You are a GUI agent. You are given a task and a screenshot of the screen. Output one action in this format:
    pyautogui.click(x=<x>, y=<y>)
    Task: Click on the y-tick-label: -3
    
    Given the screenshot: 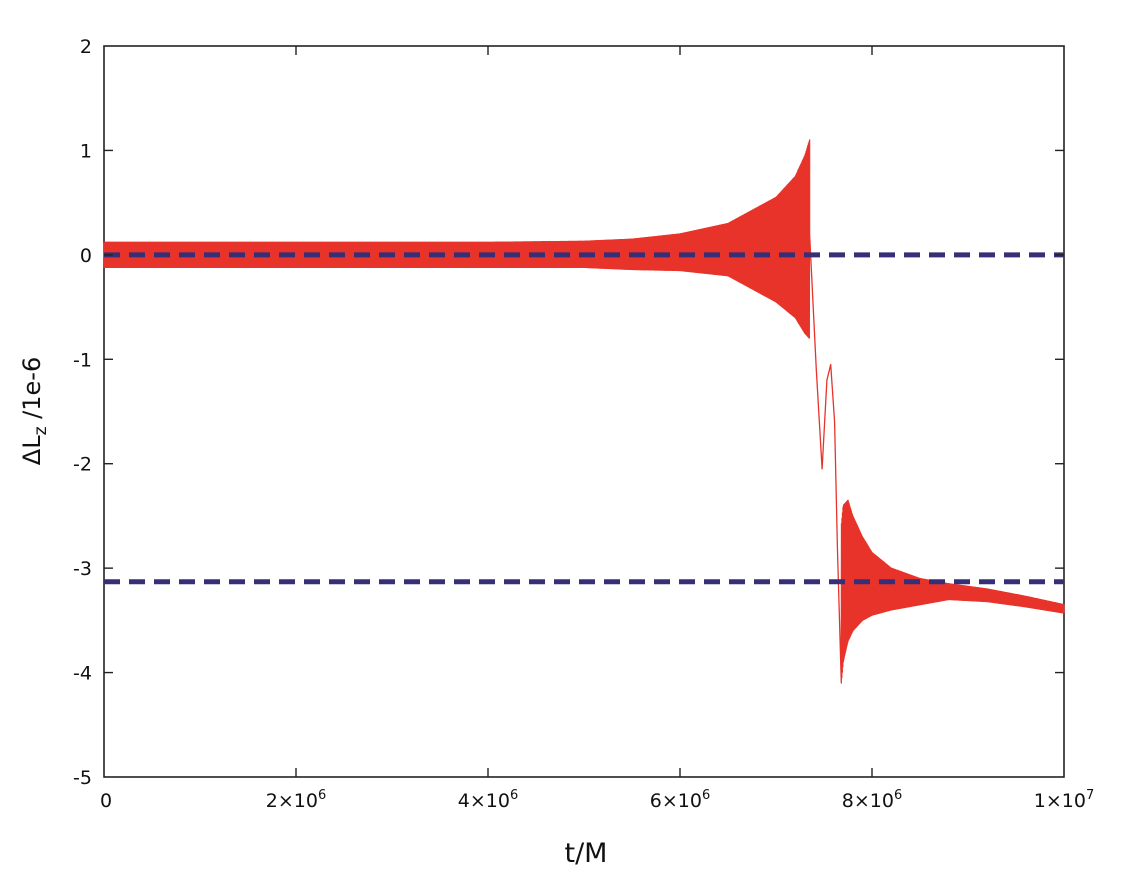 What is the action you would take?
    pyautogui.click(x=82, y=569)
    